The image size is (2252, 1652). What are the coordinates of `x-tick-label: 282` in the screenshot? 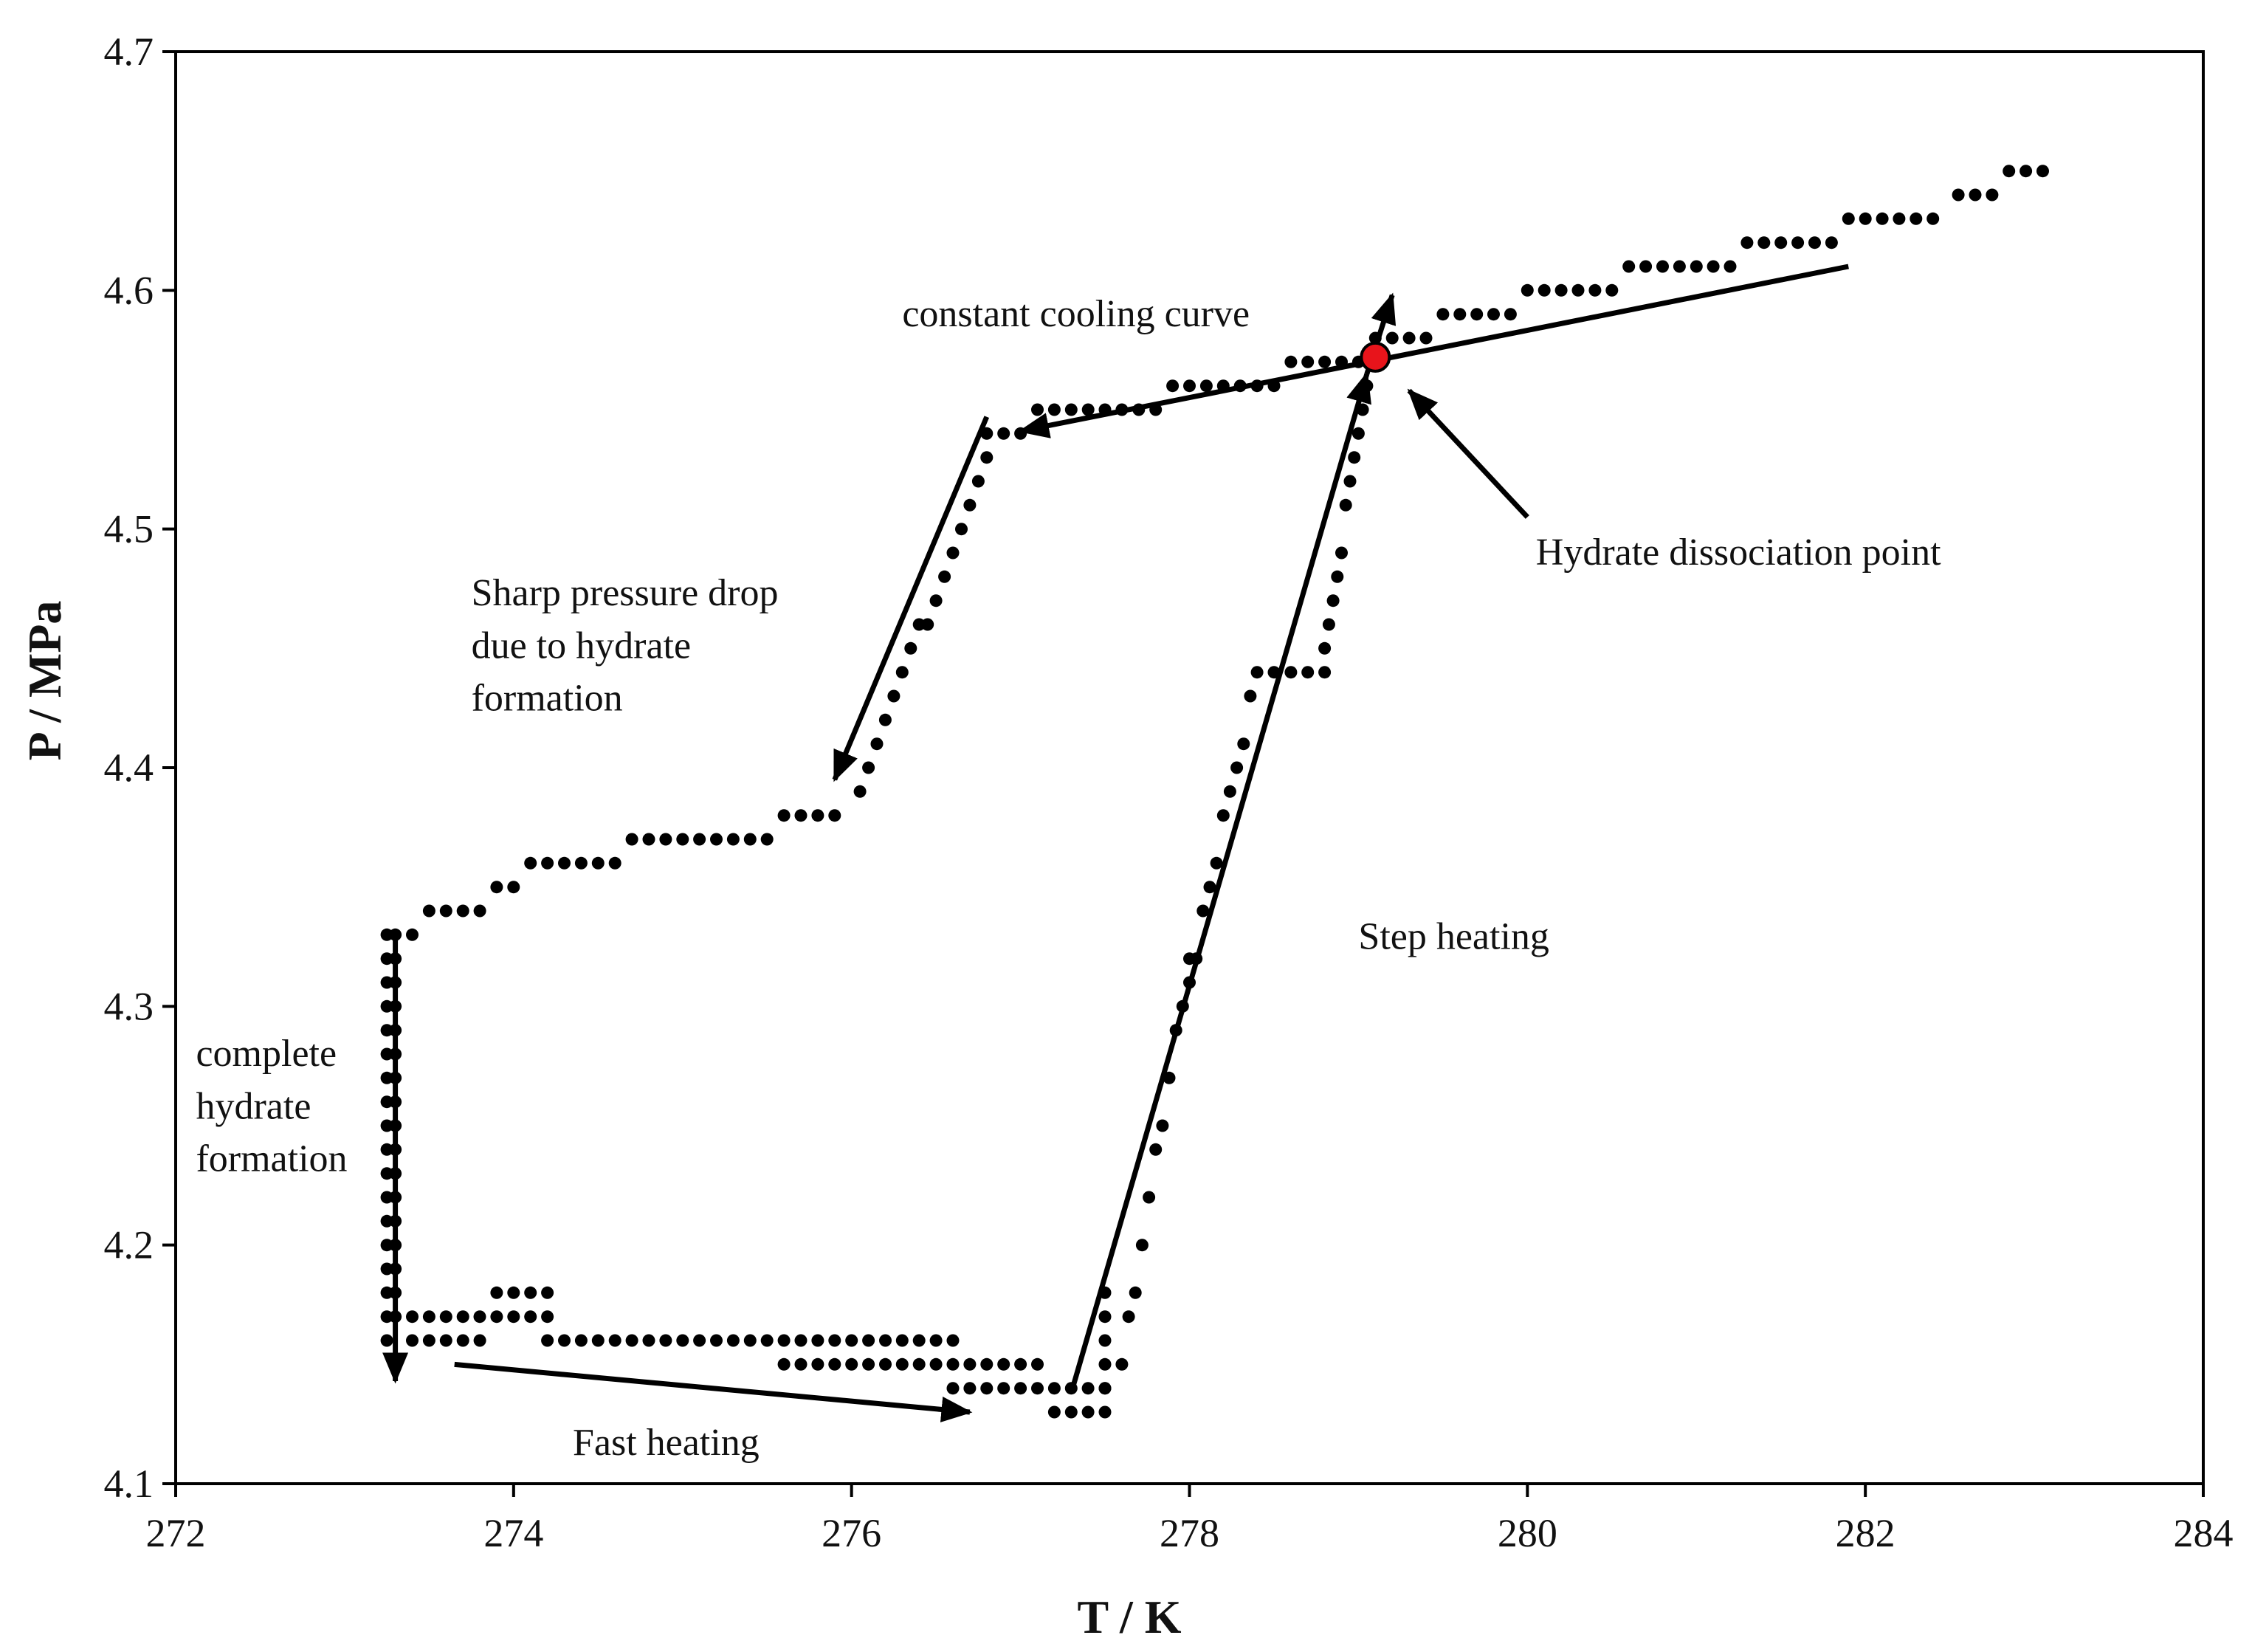 It's located at (1865, 1533).